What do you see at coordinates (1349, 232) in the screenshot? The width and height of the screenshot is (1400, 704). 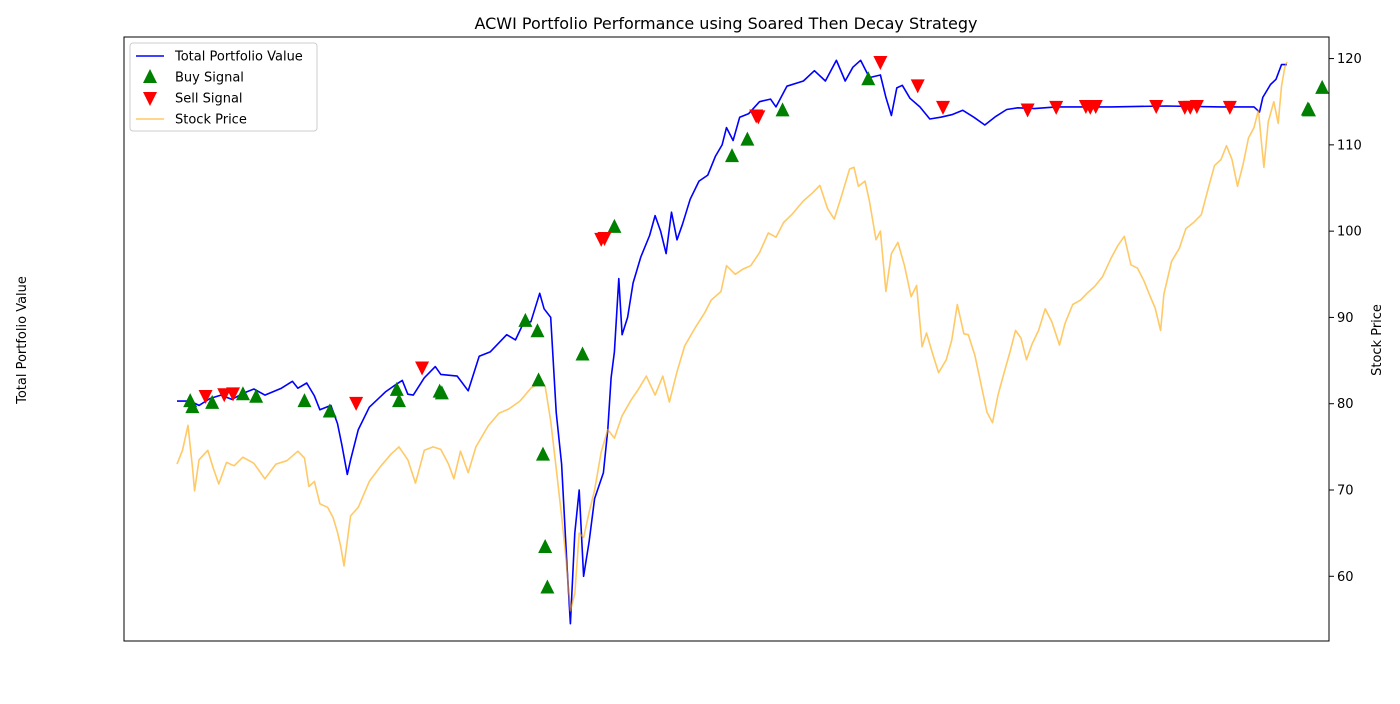 I see `right-tick-label: 100` at bounding box center [1349, 232].